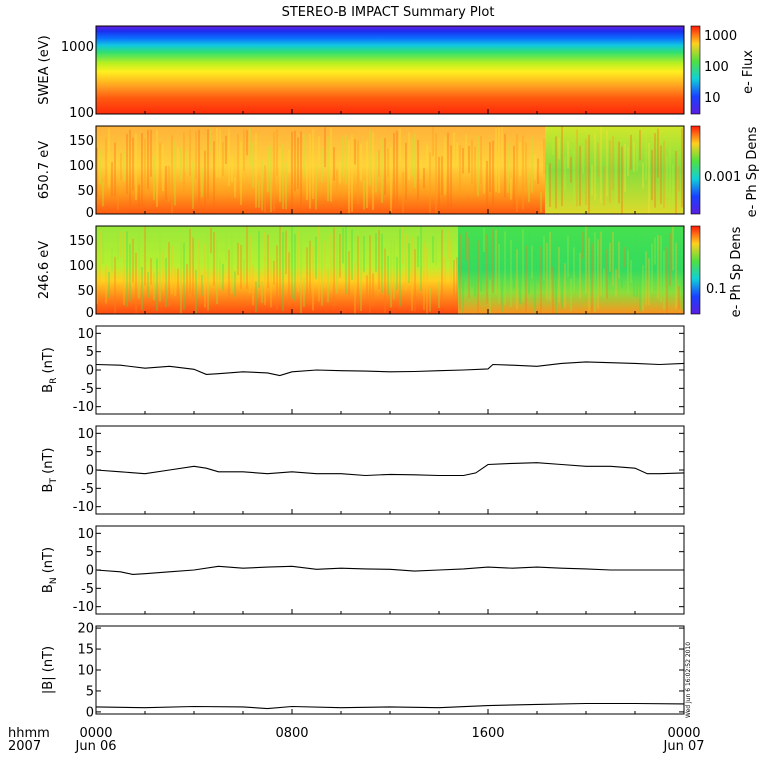  Describe the element at coordinates (83, 407) in the screenshot. I see `BR-ytick: -10` at that location.